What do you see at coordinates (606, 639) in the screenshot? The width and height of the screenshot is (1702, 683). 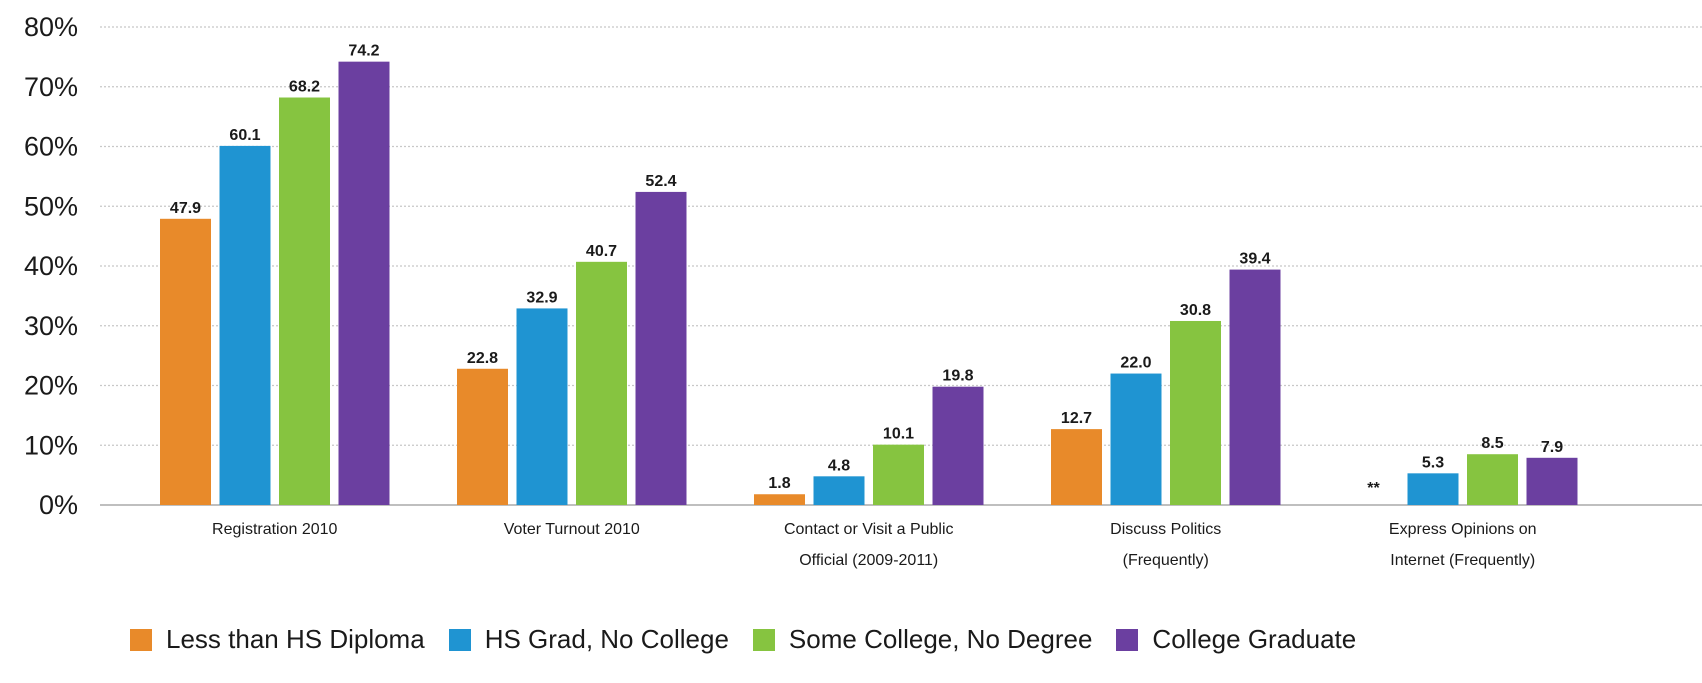 I see `legend-label: HS Grad, No College` at bounding box center [606, 639].